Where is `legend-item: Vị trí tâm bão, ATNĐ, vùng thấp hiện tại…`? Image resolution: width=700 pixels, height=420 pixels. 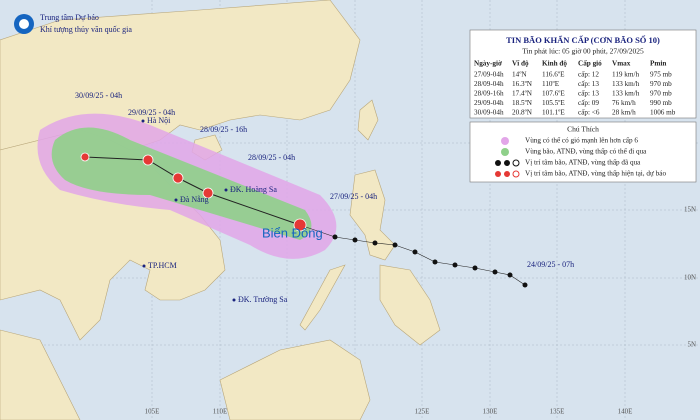 legend-item: Vị trí tâm bão, ATNĐ, vùng thấp hiện tại… is located at coordinates (595, 174).